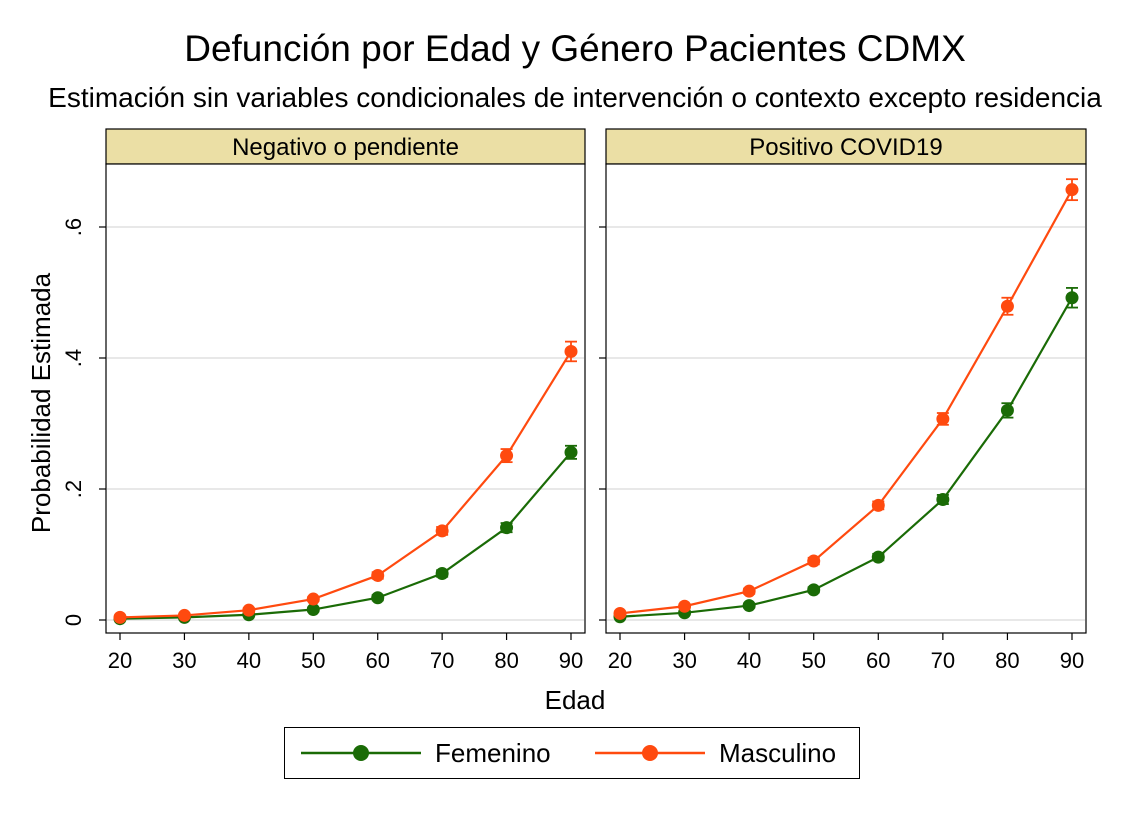 The width and height of the screenshot is (1127, 819). What do you see at coordinates (73, 227) in the screenshot?
I see `y-tick-label: .6` at bounding box center [73, 227].